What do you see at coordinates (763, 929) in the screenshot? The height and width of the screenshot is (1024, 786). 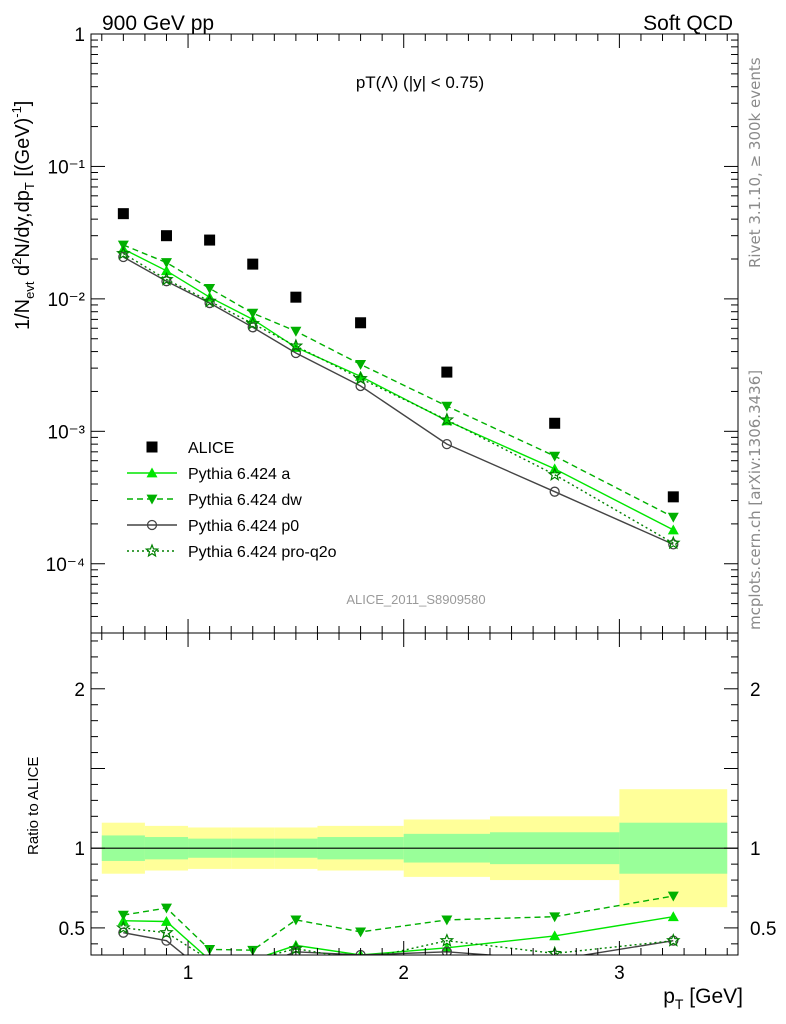 I see `ratio-y-tick-label-right: 0.5` at bounding box center [763, 929].